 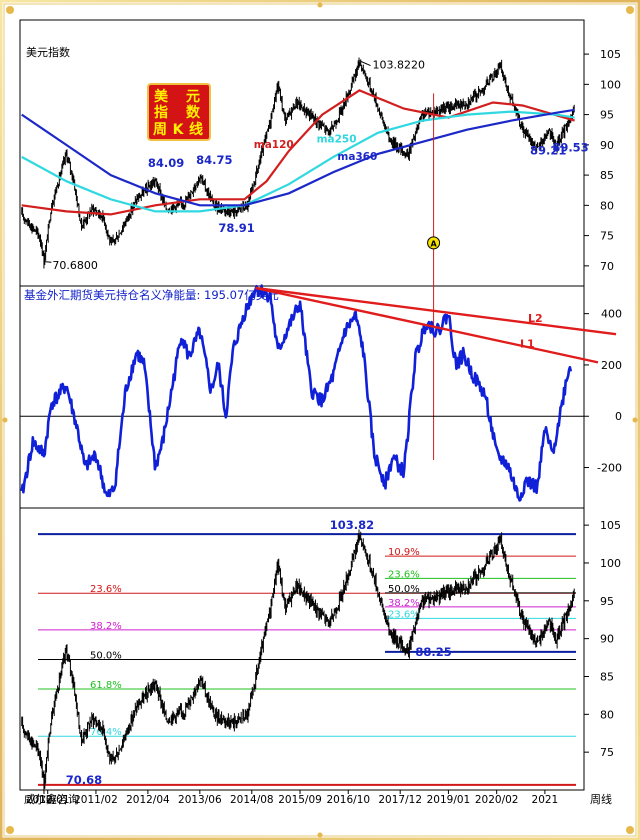 What do you see at coordinates (214, 160) in the screenshot?
I see `price-label: 84.75` at bounding box center [214, 160].